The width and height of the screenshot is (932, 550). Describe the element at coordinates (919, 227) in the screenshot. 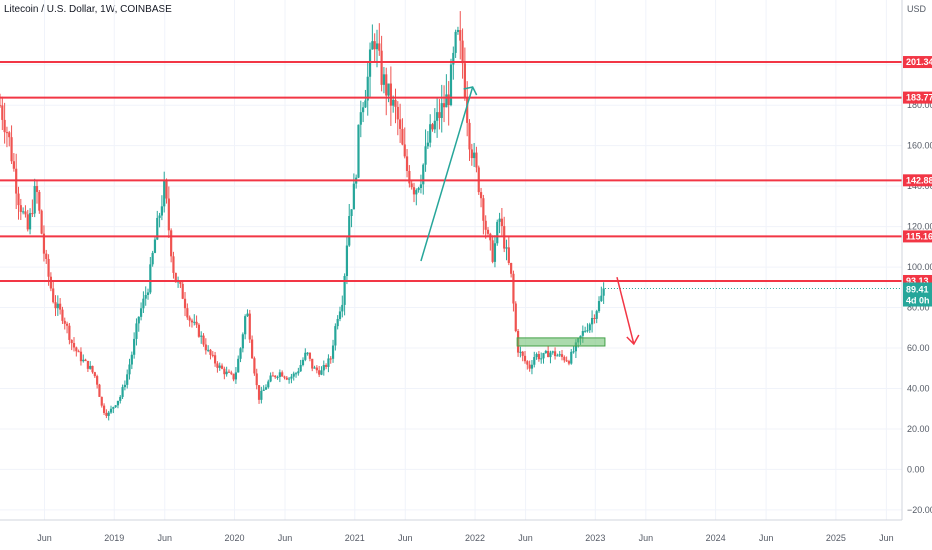

I see `y-tick-label: 120.00` at that location.